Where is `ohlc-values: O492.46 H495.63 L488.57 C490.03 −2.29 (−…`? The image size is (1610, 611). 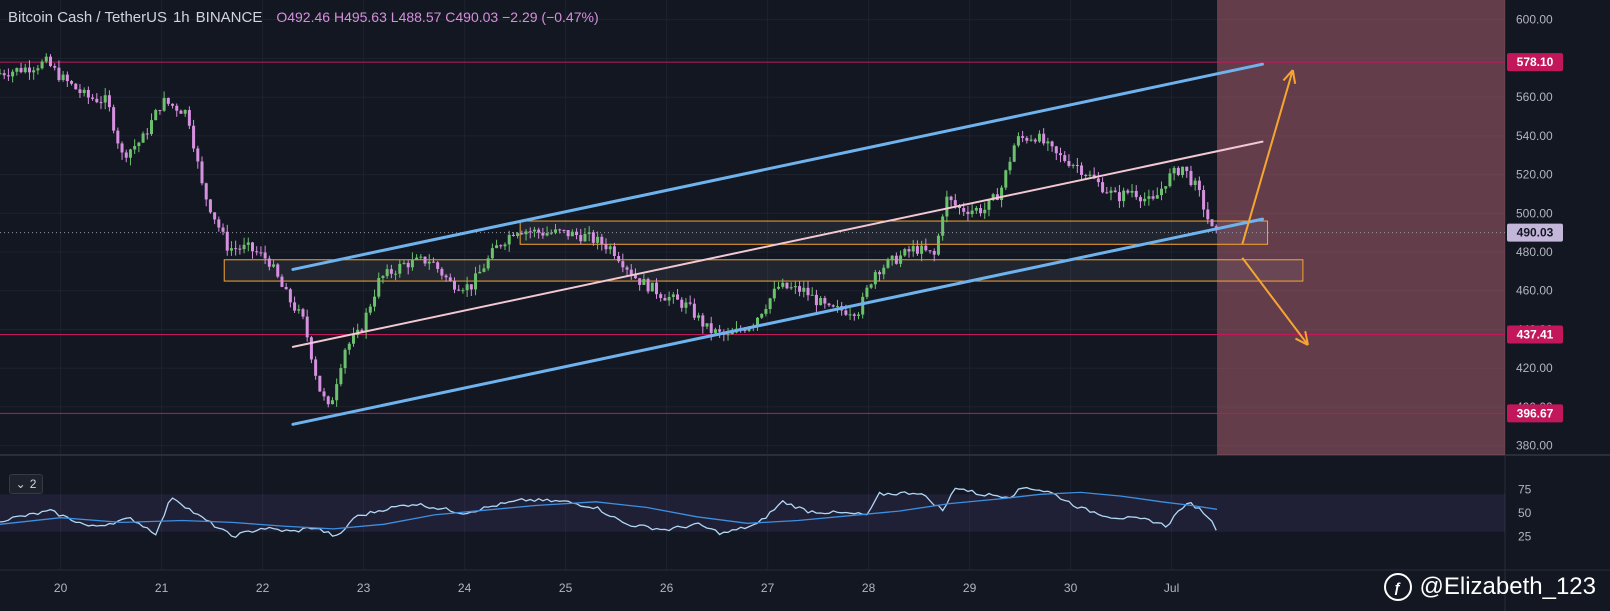 ohlc-values: O492.46 H495.63 L488.57 C490.03 −2.29 (−… is located at coordinates (437, 17).